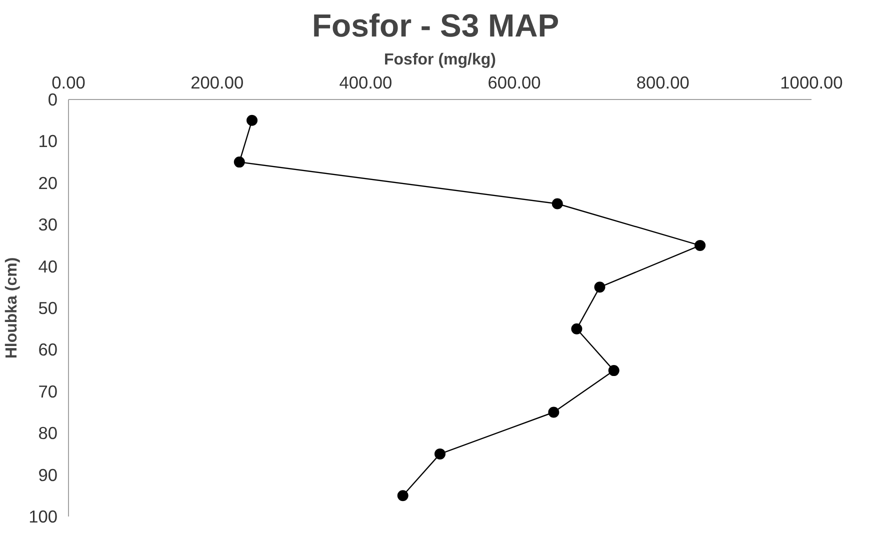 This screenshot has height=541, width=871. What do you see at coordinates (365, 82) in the screenshot?
I see `x-tick-label: 400.00` at bounding box center [365, 82].